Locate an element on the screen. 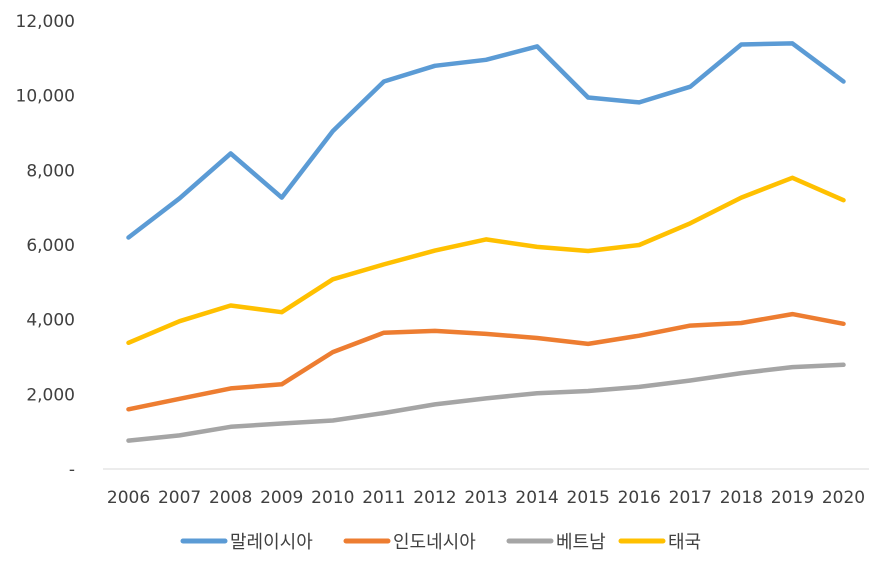  legend: 말레이시아 인도네시아 베트남 태국 is located at coordinates (440, 542).